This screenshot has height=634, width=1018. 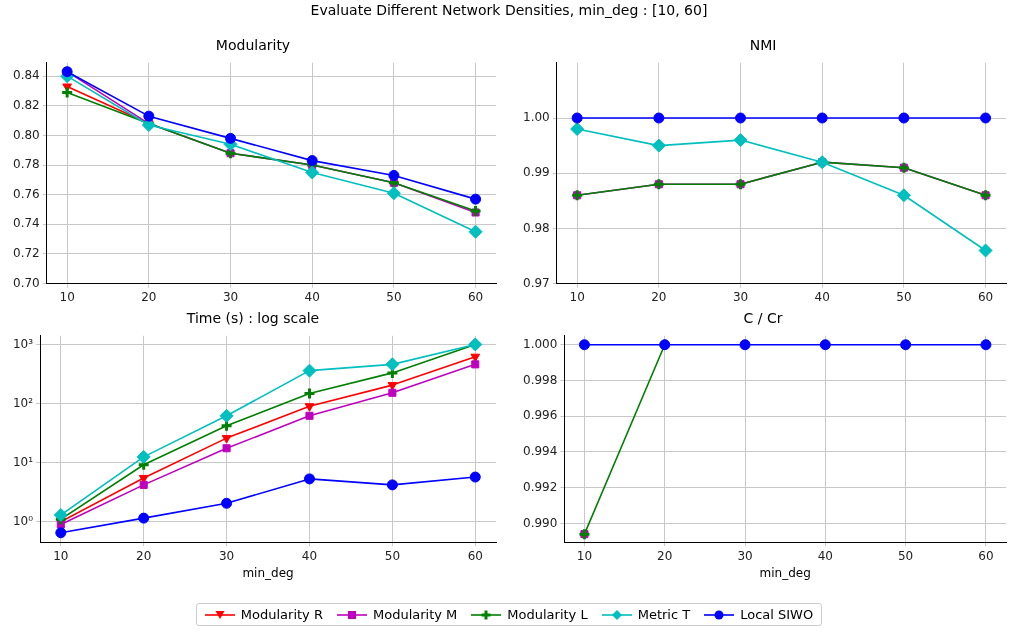 What do you see at coordinates (536, 282) in the screenshot?
I see `y-tick-label: 0.97` at bounding box center [536, 282].